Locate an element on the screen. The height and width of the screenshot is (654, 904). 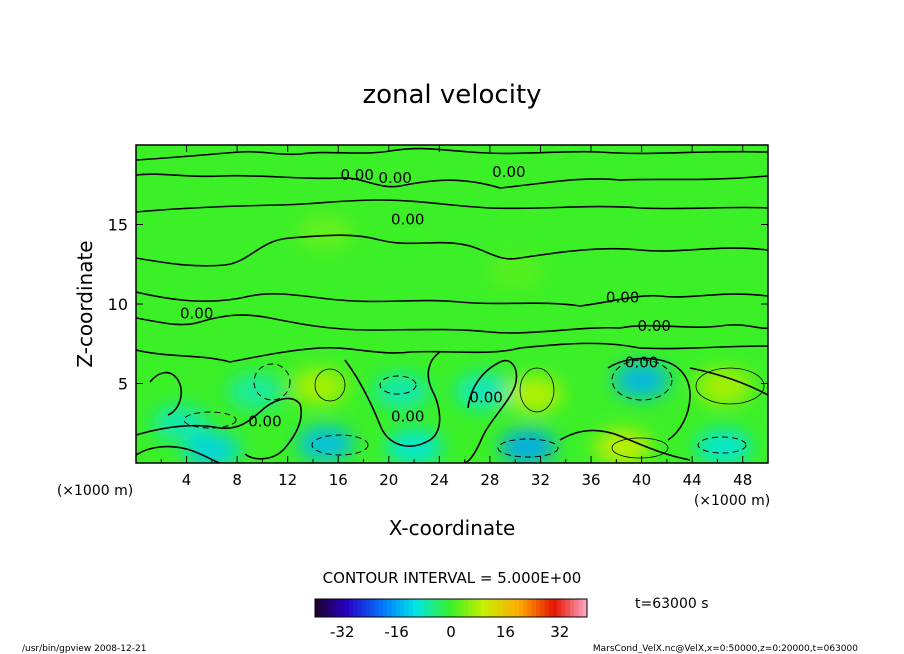
x-tick-label-40: 40 is located at coordinates (641, 480).